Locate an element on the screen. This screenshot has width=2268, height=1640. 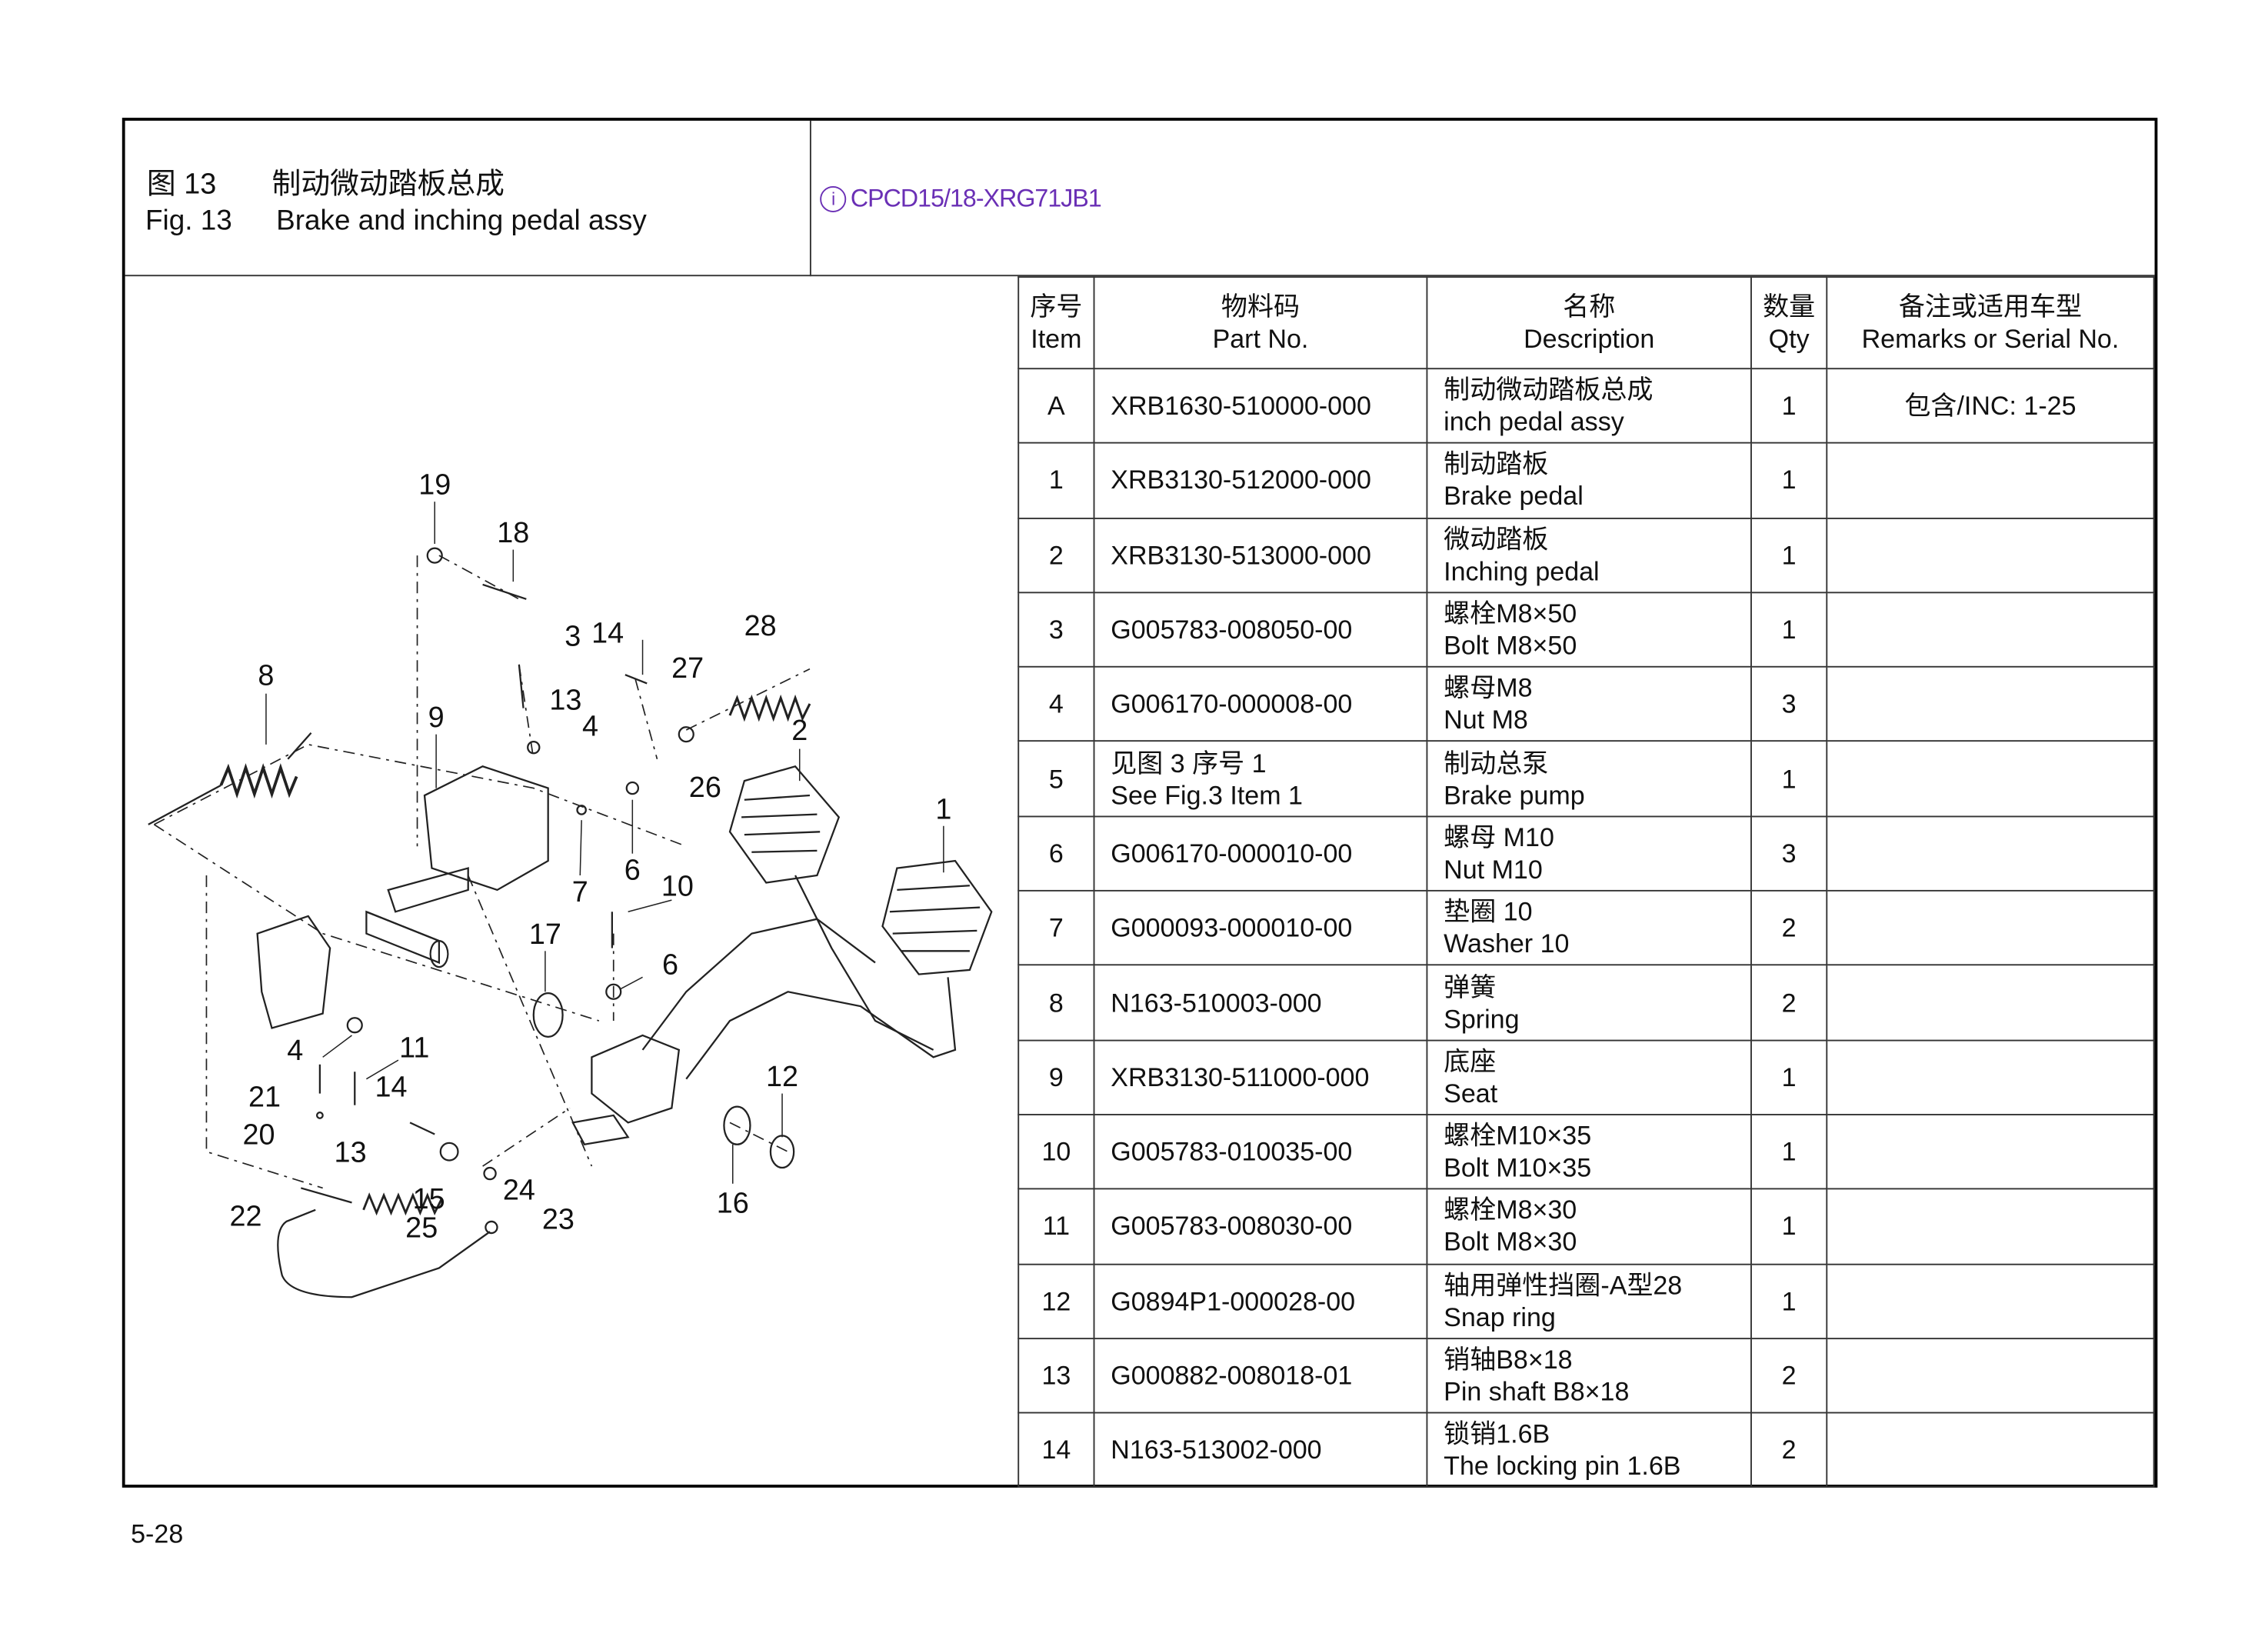
figure-title-en: Brake and inching pedal assy is located at coordinates (461, 221).